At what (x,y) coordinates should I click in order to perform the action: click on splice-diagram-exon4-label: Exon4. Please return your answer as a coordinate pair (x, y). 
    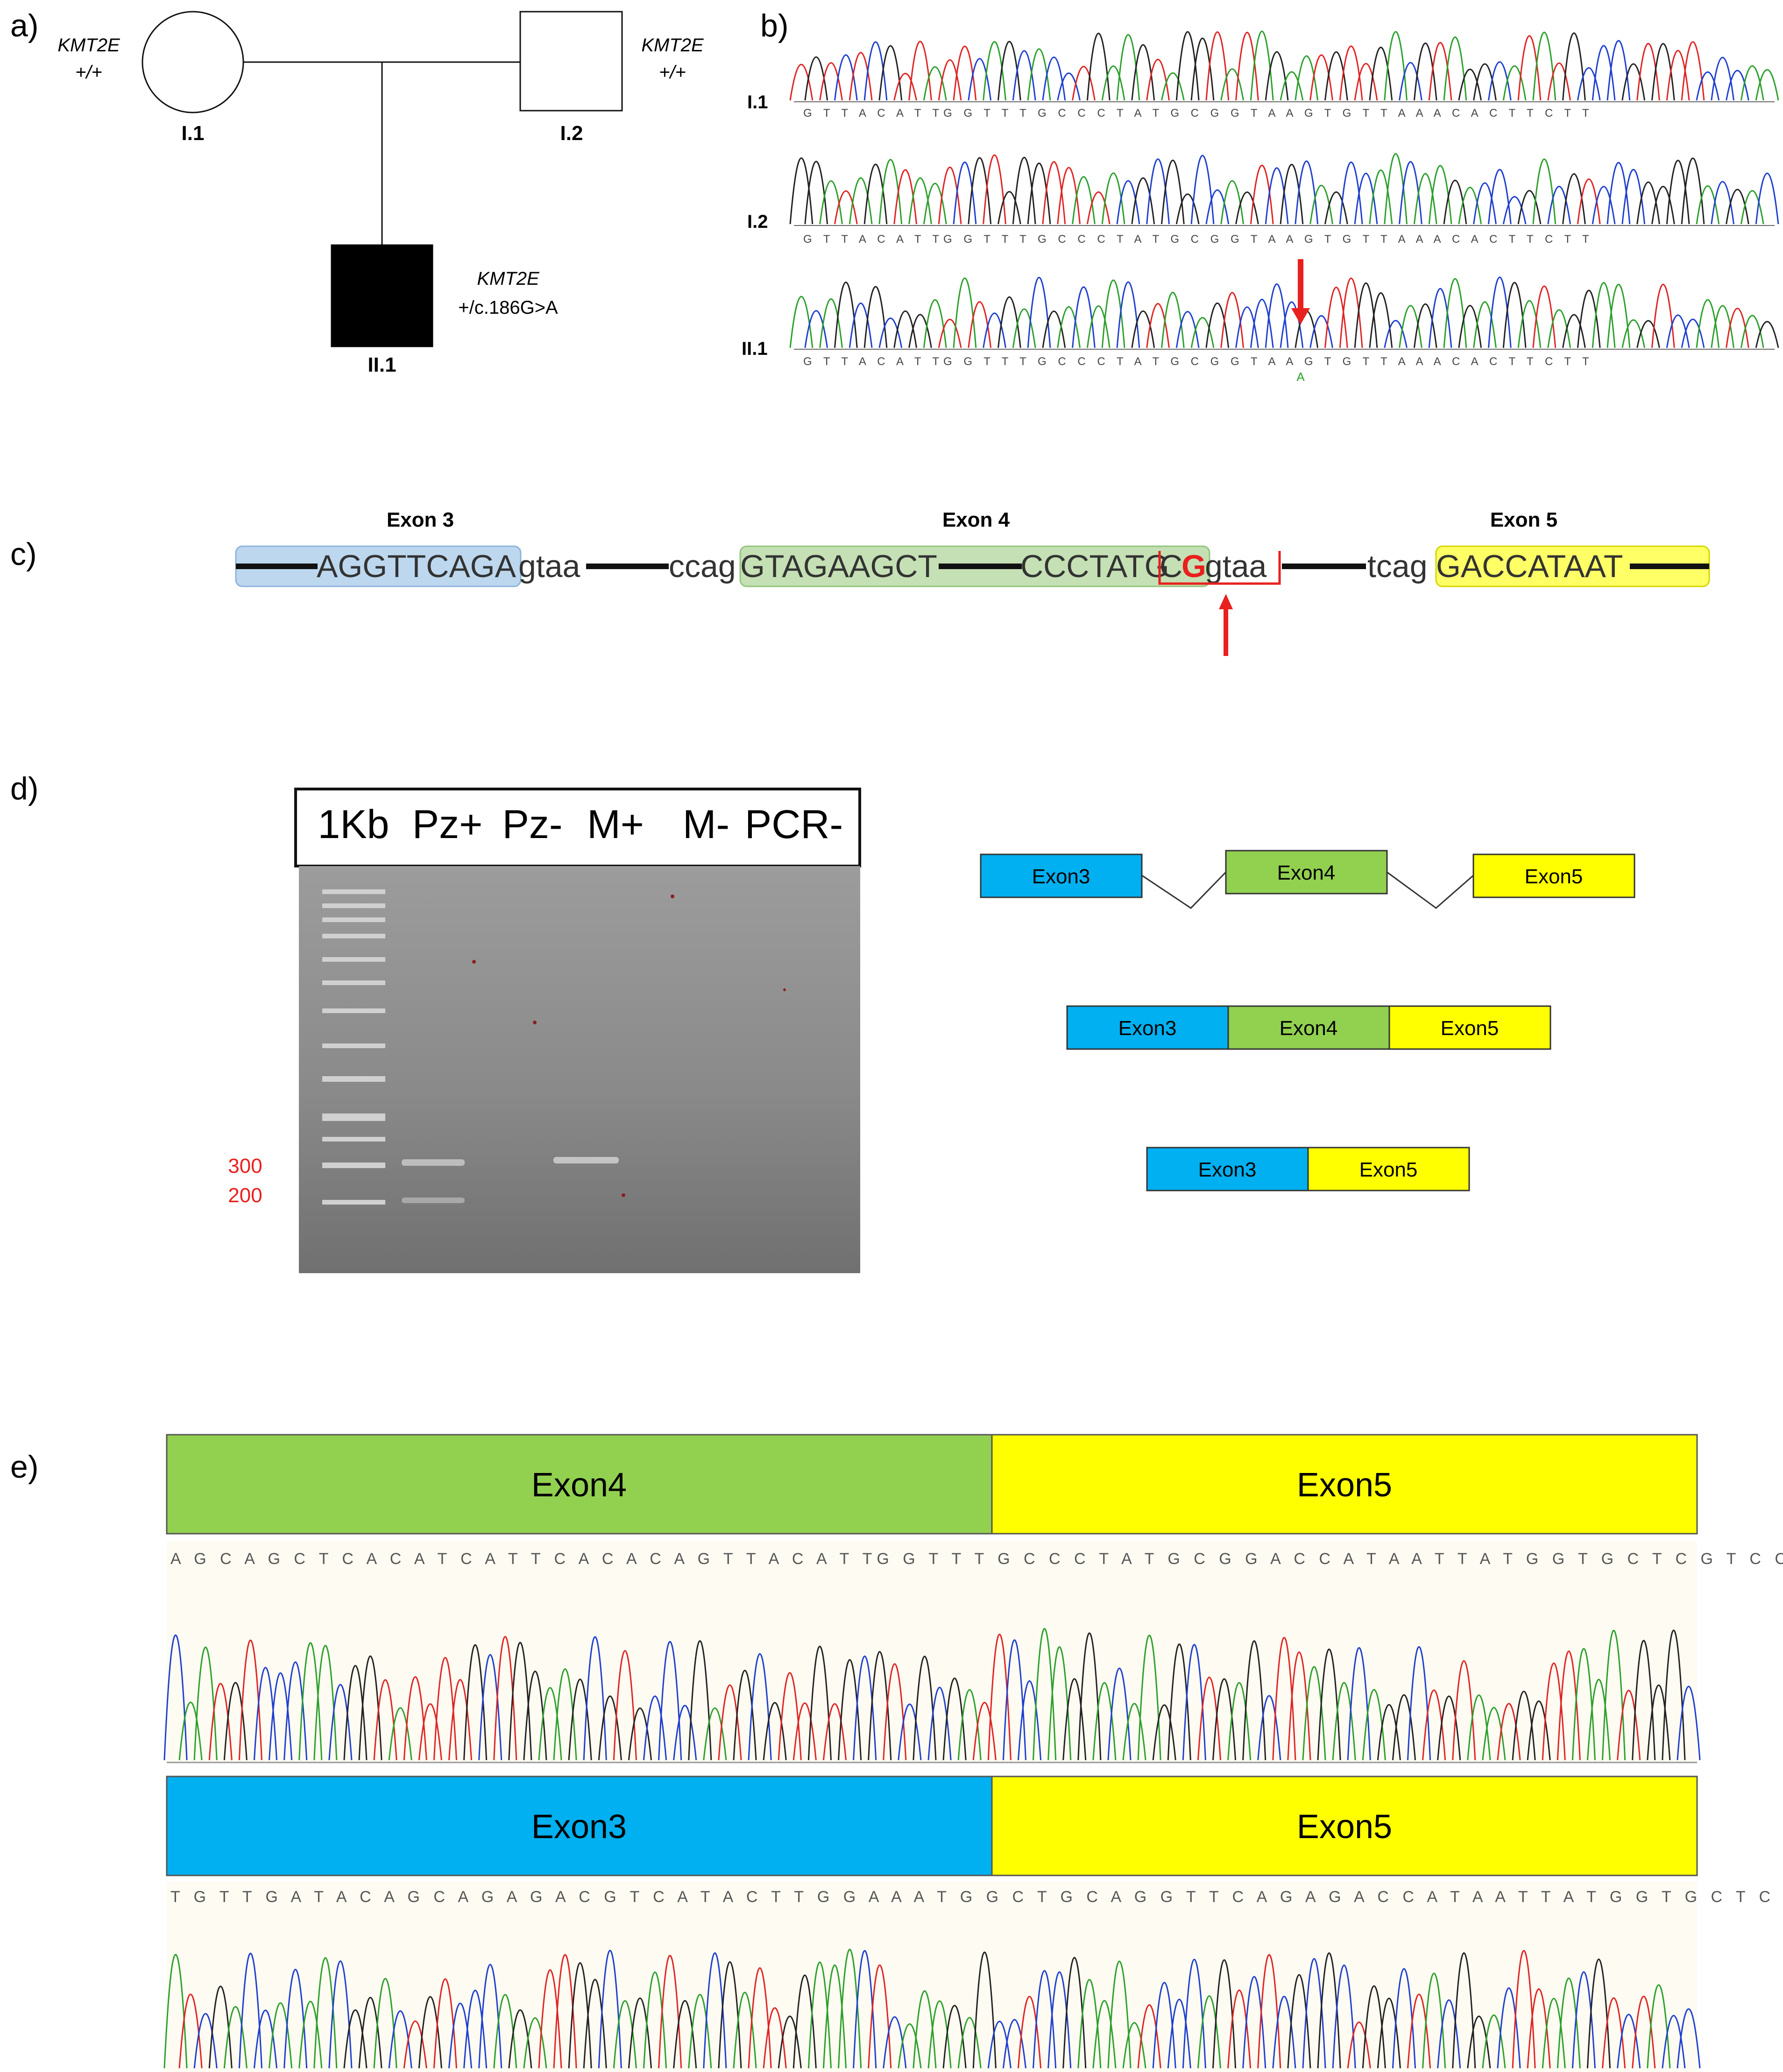
    Looking at the image, I should click on (1306, 872).